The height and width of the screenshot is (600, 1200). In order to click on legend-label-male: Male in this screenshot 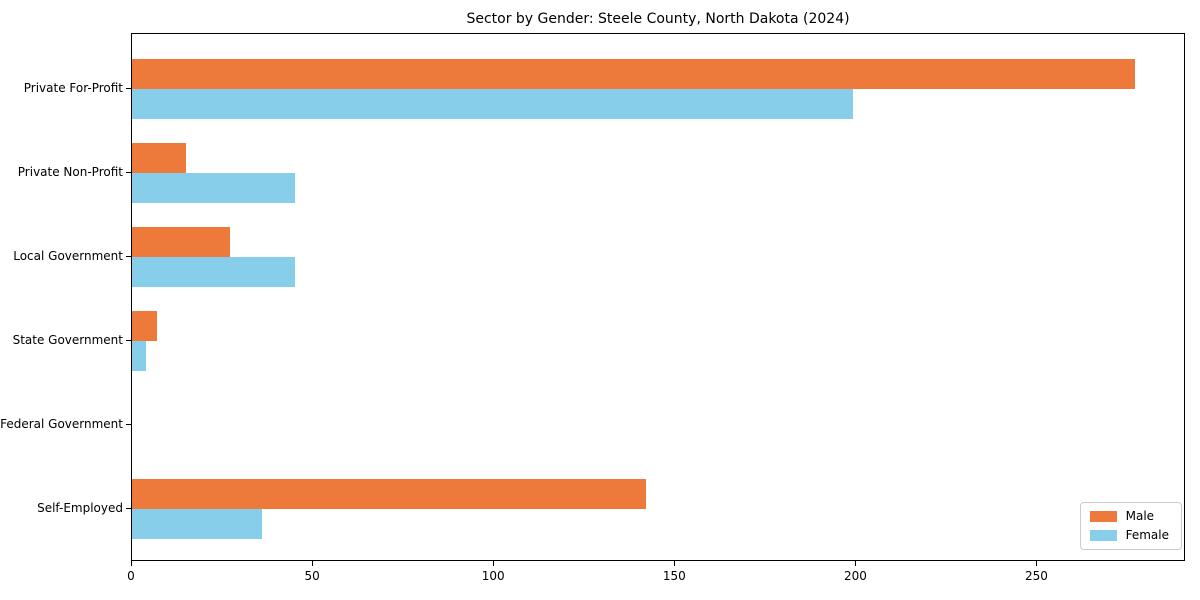, I will do `click(1140, 516)`.